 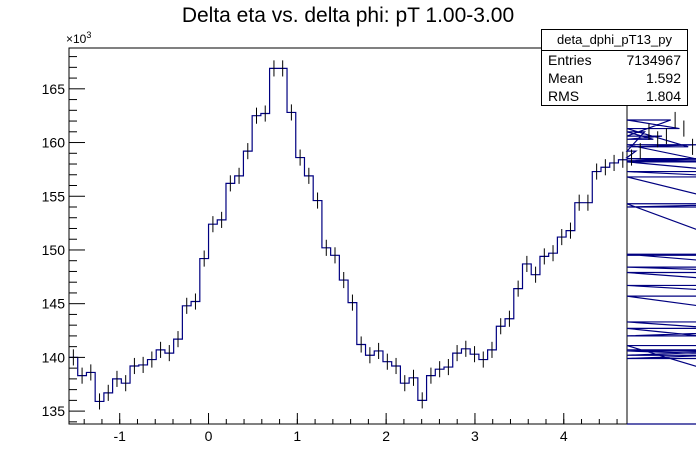 What do you see at coordinates (663, 96) in the screenshot?
I see `stats-value: 1.804` at bounding box center [663, 96].